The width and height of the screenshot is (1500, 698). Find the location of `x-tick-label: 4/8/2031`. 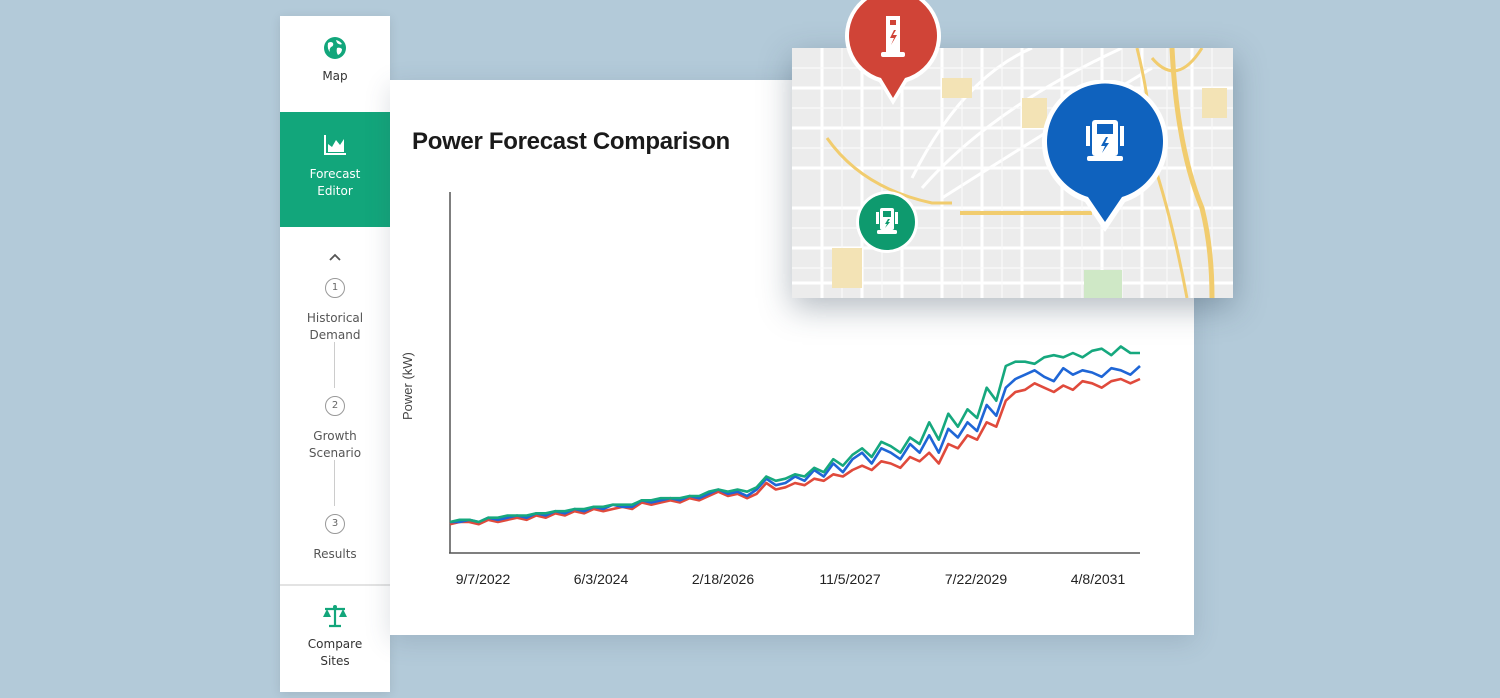

x-tick-label: 4/8/2031 is located at coordinates (1098, 579).